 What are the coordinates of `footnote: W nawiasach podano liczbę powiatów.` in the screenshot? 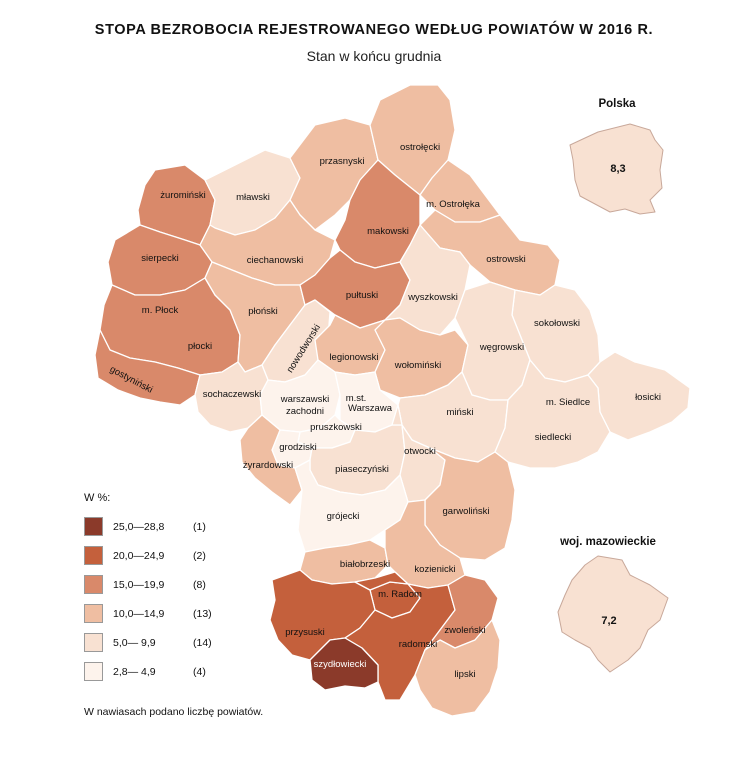 It's located at (174, 712).